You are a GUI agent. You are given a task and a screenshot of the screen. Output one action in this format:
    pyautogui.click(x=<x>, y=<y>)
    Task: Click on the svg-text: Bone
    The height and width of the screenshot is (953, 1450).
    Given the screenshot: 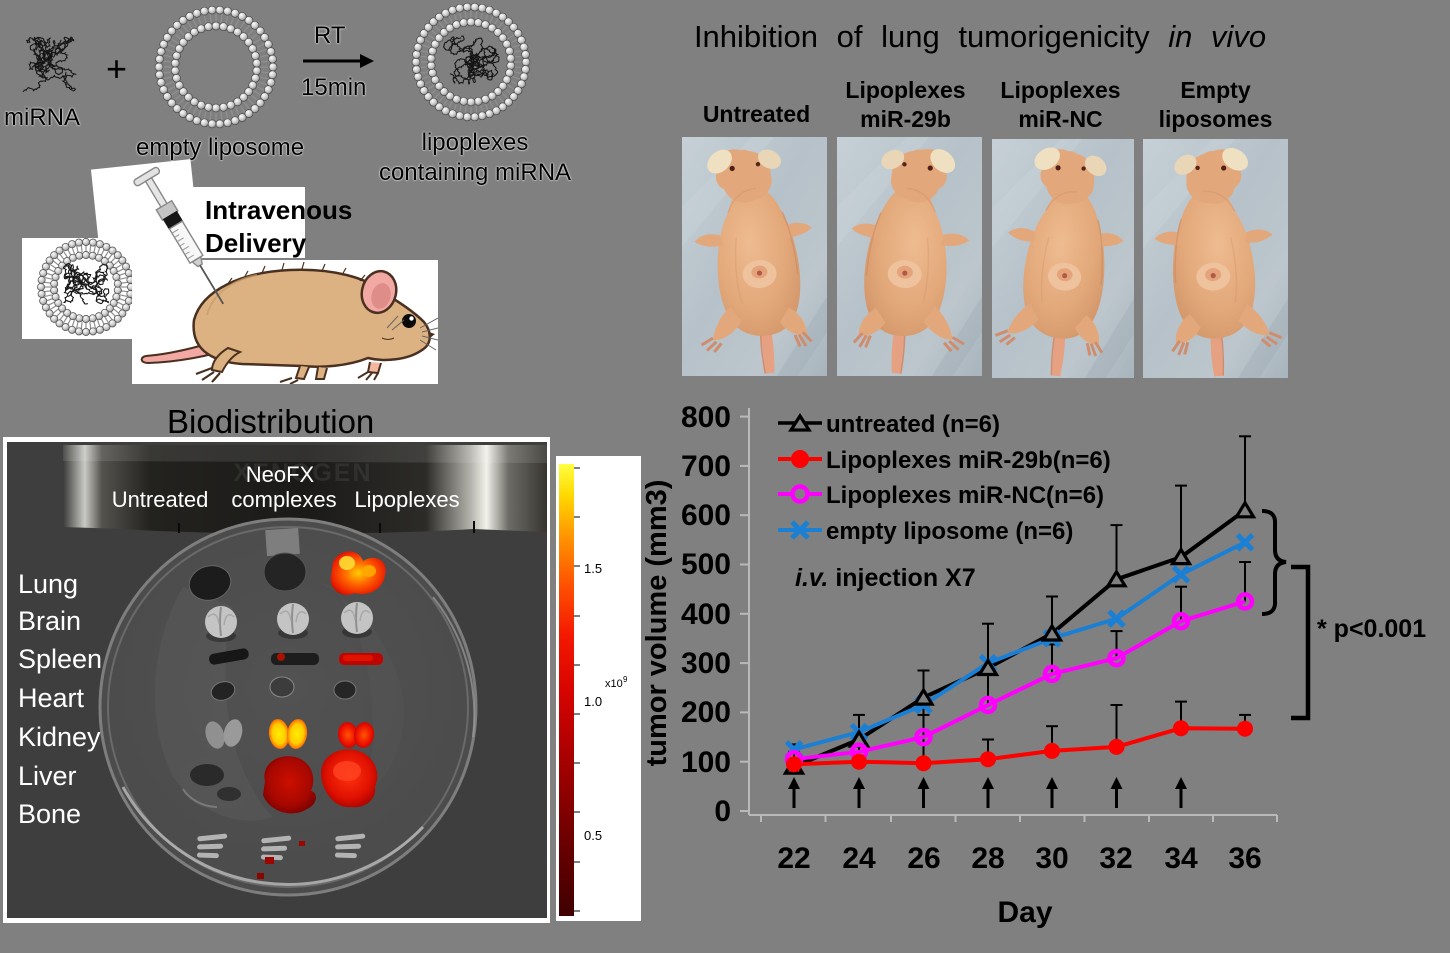 What is the action you would take?
    pyautogui.click(x=49, y=814)
    